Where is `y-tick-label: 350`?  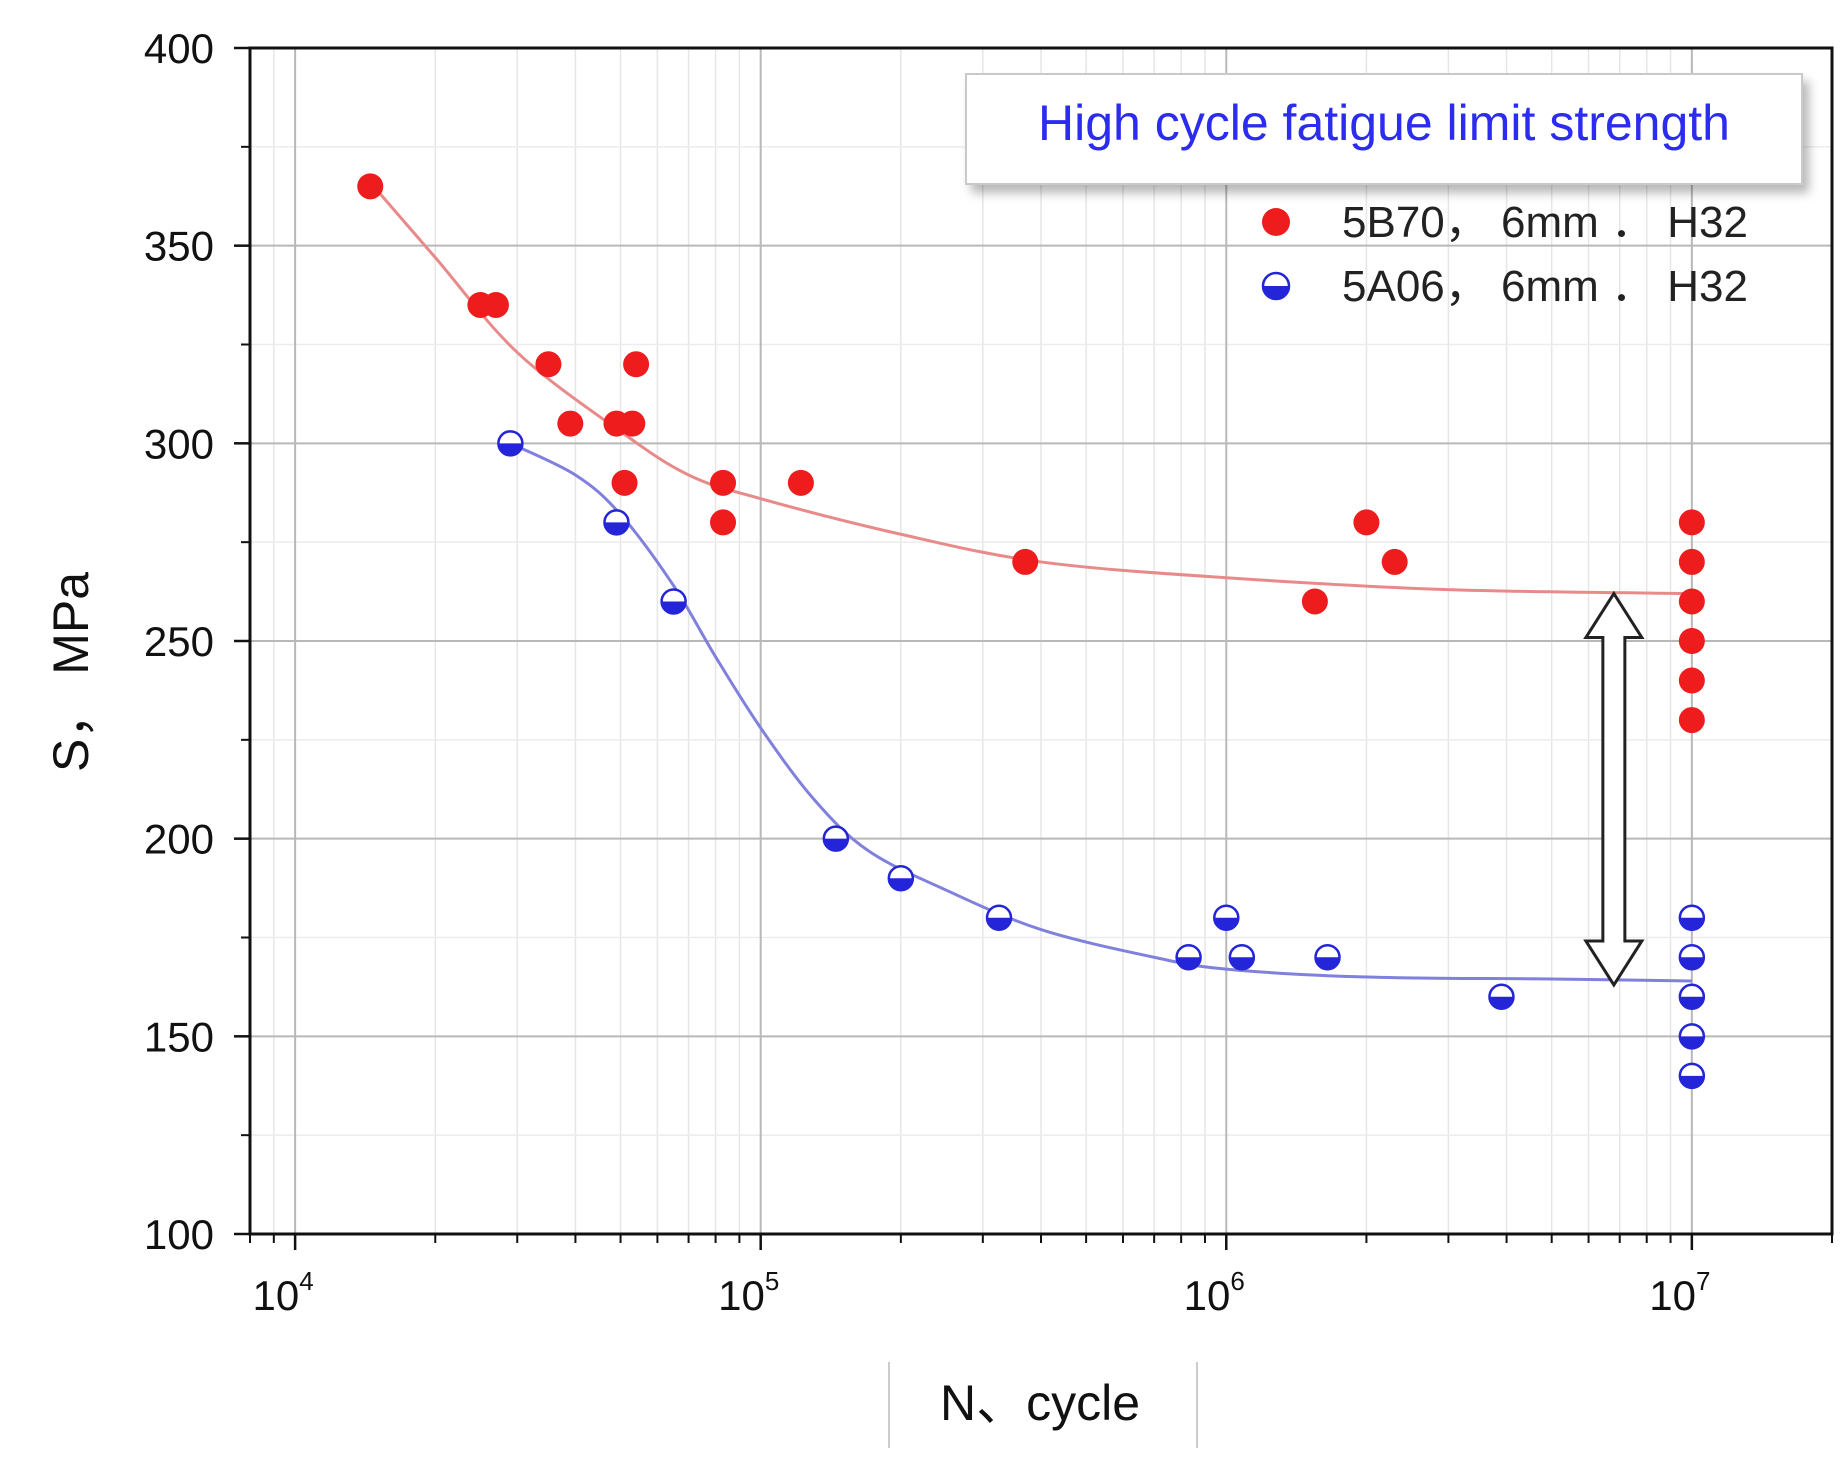
y-tick-label: 350 is located at coordinates (179, 246).